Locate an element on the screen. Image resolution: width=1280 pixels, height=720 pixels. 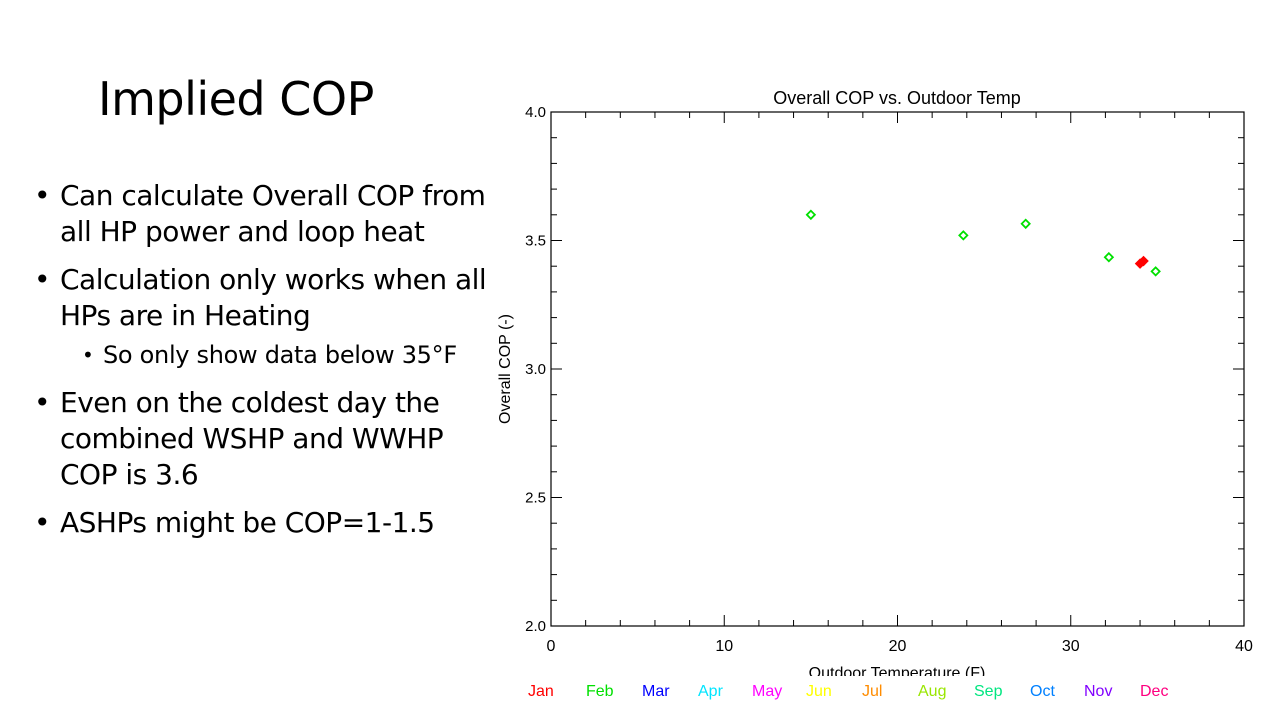
x-tick-labels: 0 10 20 30 40 is located at coordinates (900, 646).